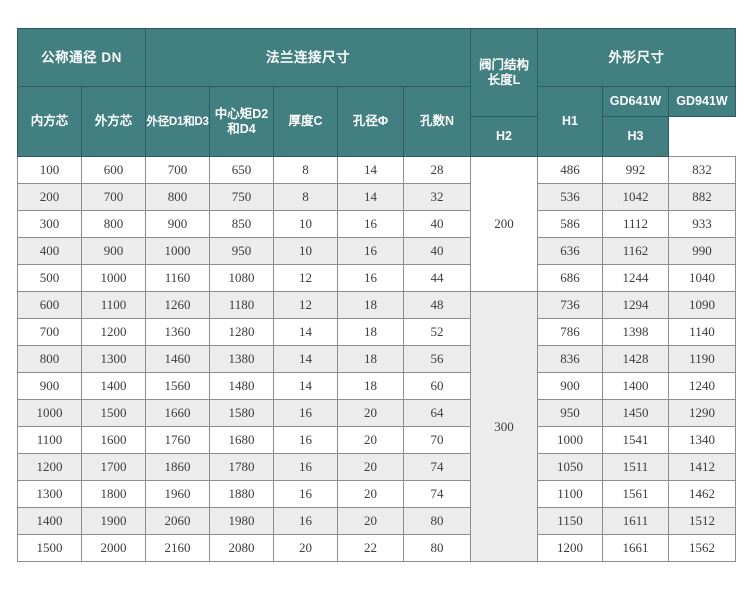 Image resolution: width=750 pixels, height=606 pixels. I want to click on cell-h2: 1398, so click(635, 332).